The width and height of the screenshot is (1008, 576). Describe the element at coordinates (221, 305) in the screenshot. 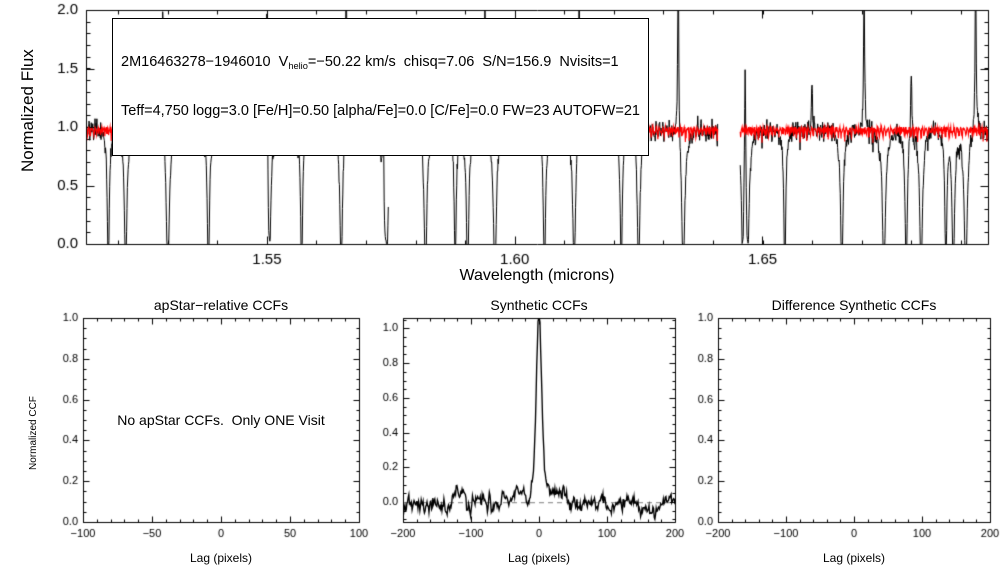

I see `panel-title-apstar-relative-ccfs: apStar−relative CCFs` at that location.